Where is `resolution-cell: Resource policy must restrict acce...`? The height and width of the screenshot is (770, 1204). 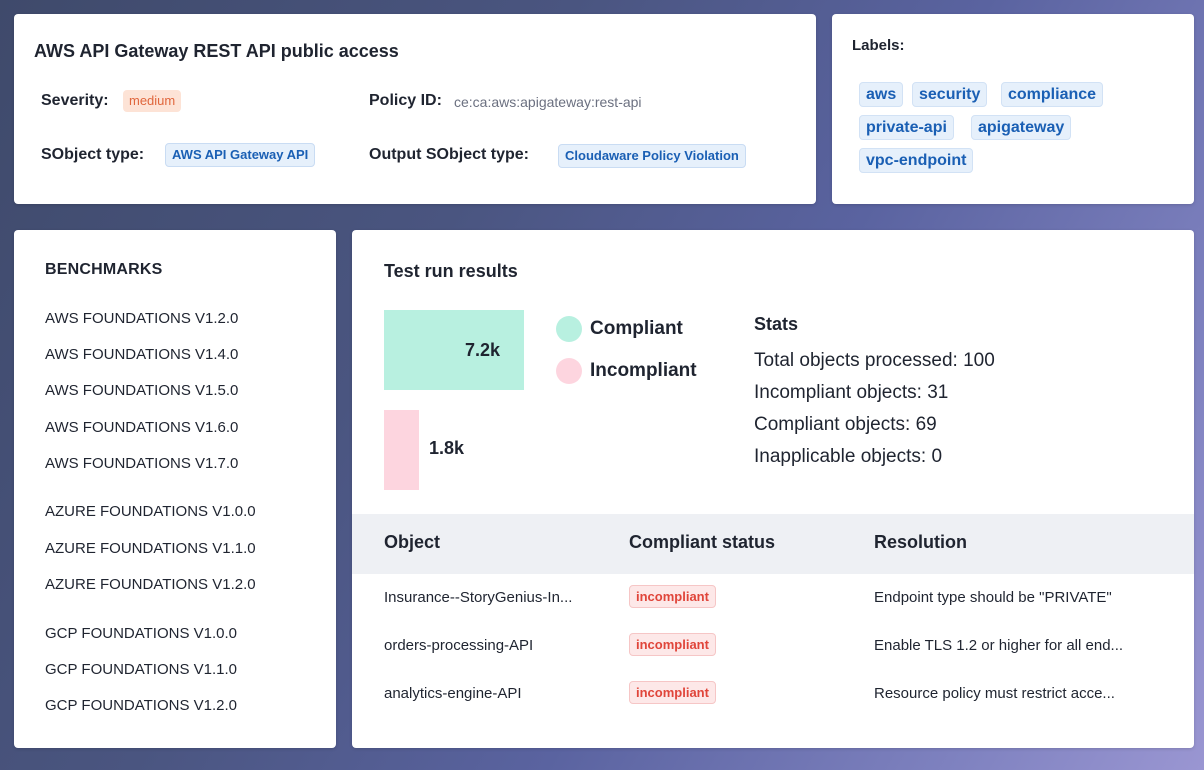
resolution-cell: Resource policy must restrict acce... is located at coordinates (994, 693).